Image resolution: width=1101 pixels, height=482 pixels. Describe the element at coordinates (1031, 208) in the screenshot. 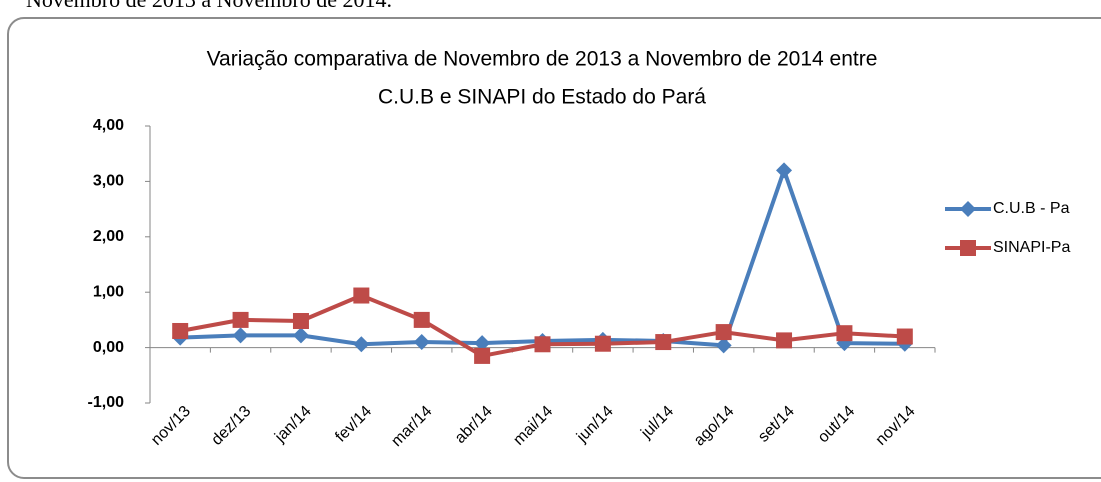

I see `legend-label: C.U.B - Pa` at that location.